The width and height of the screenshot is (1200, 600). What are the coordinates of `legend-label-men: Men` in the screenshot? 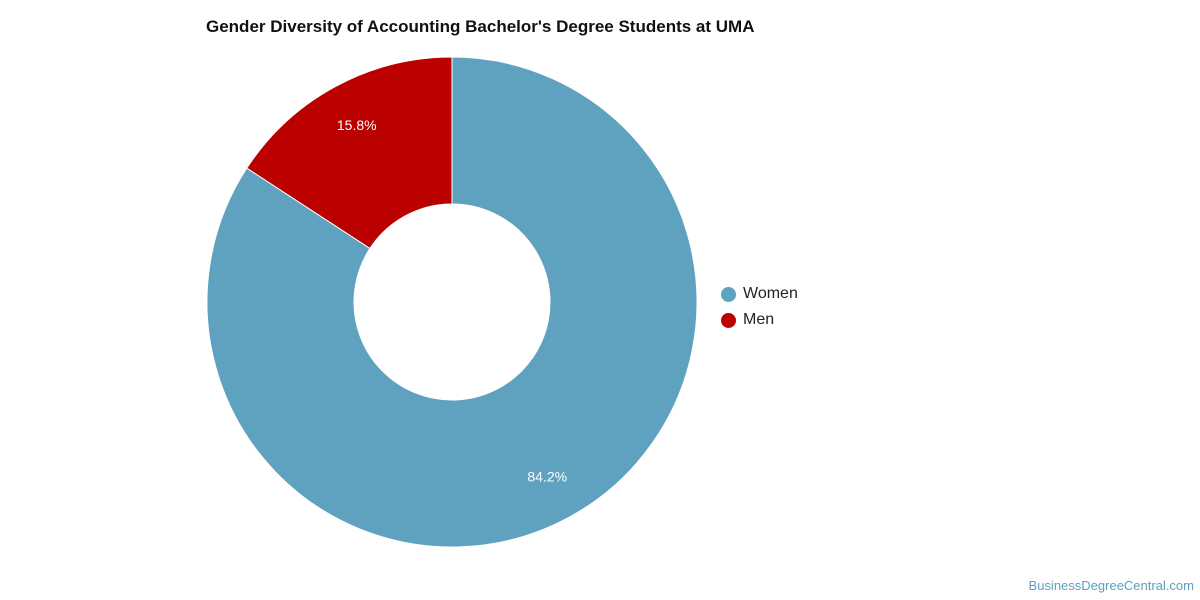 It's located at (759, 319).